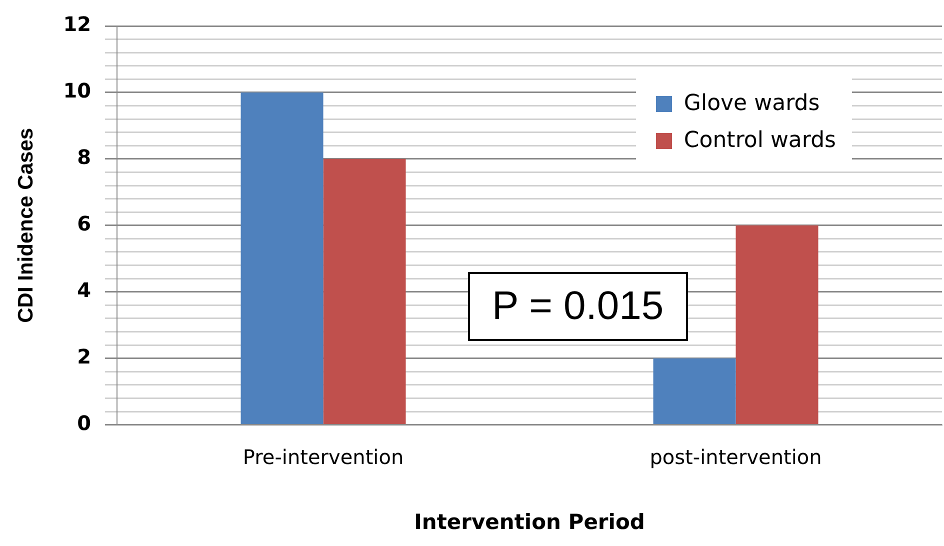  Describe the element at coordinates (84, 423) in the screenshot. I see `y-tick-label: 0` at that location.